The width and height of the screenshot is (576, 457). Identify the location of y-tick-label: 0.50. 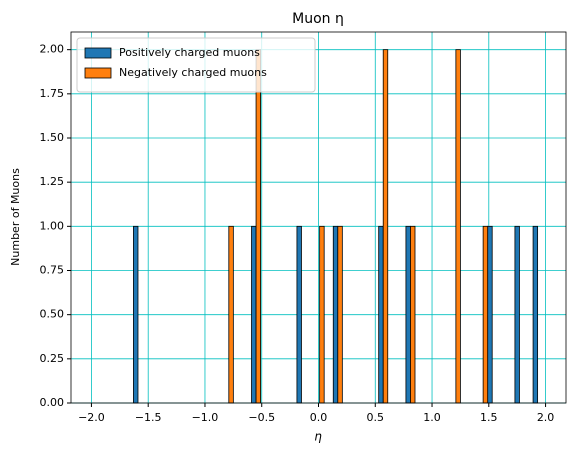
(52, 314).